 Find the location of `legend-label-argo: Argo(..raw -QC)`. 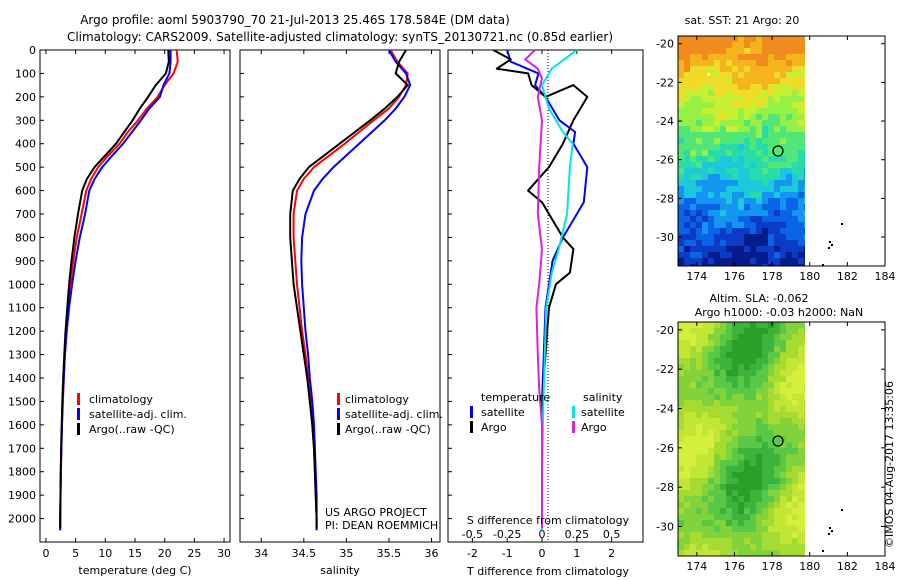

legend-label-argo: Argo(..raw -QC) is located at coordinates (132, 429).